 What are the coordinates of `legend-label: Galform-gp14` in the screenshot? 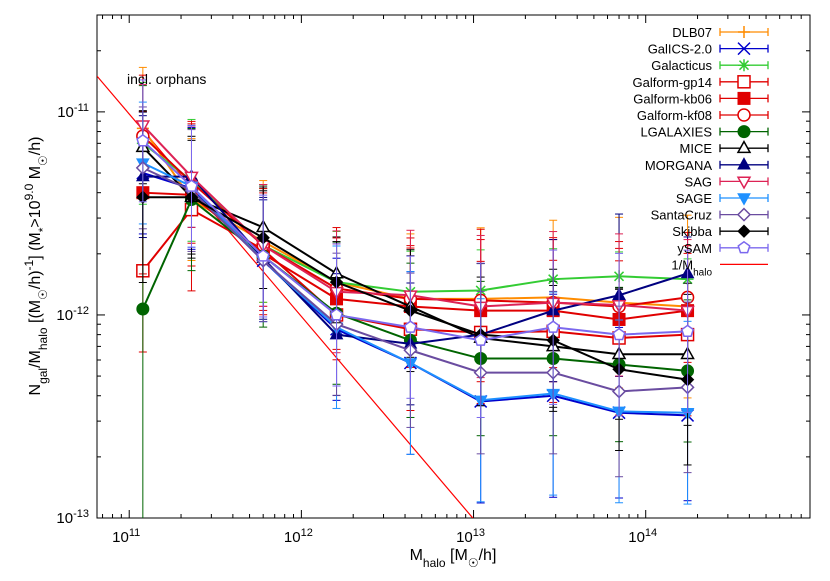 It's located at (672, 82).